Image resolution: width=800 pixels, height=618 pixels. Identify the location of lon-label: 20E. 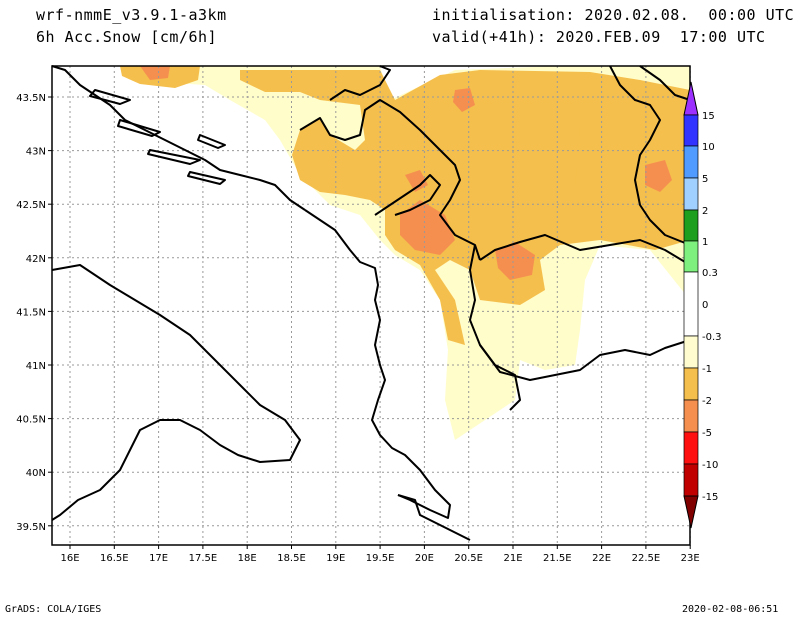
(424, 558).